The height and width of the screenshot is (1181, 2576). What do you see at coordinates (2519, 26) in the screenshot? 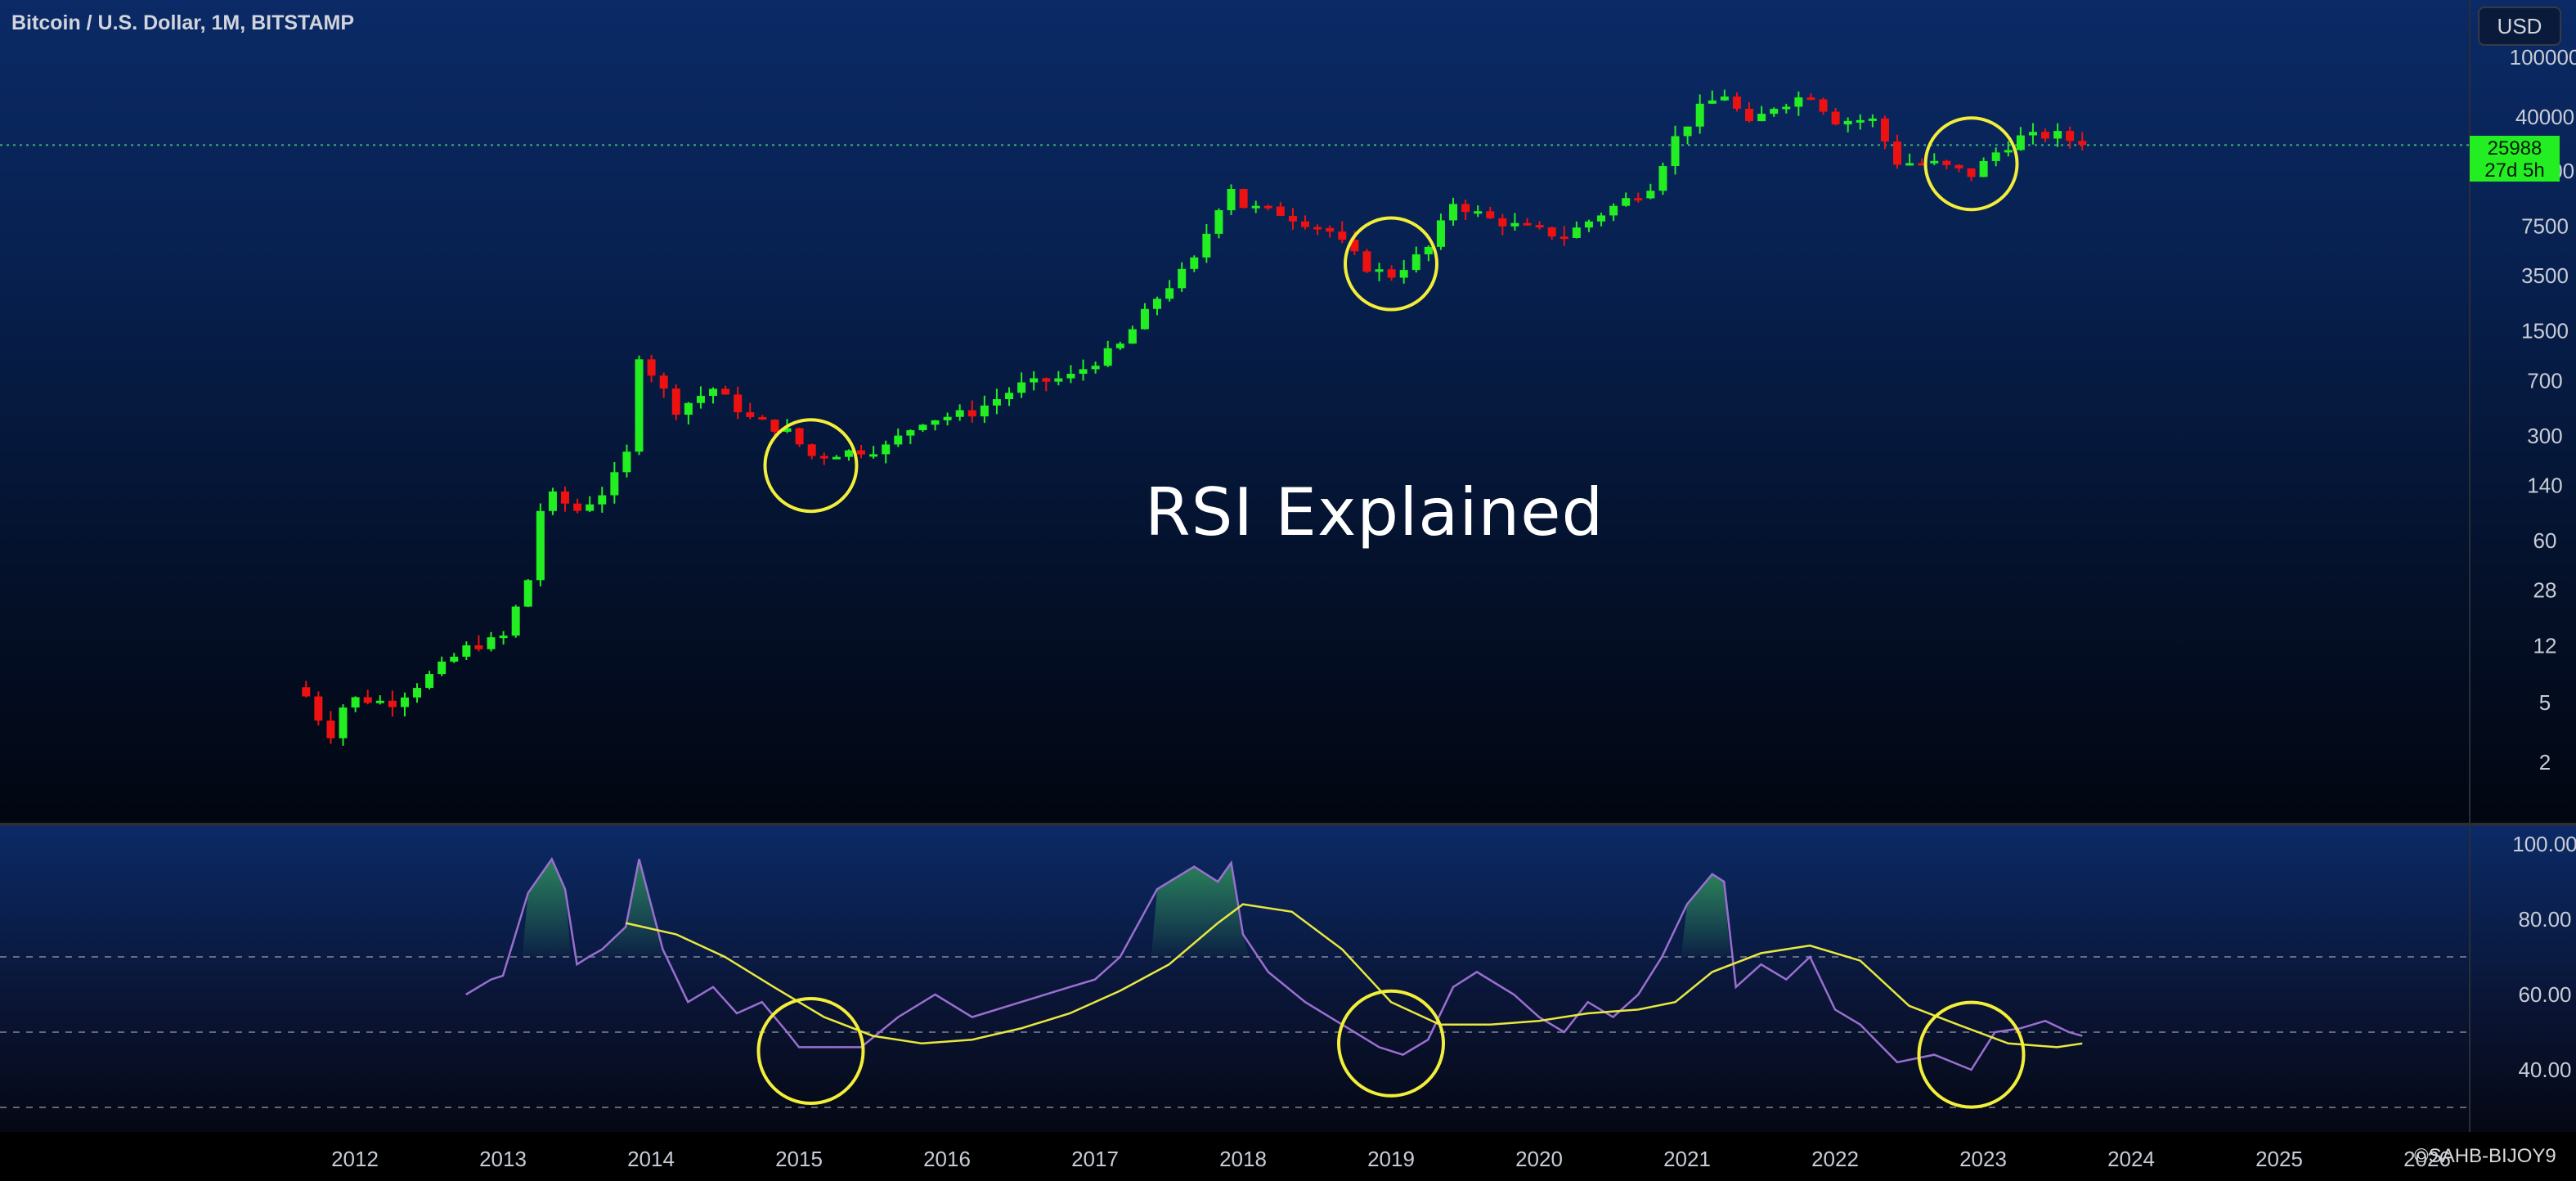
I see `currency-button: USD` at bounding box center [2519, 26].